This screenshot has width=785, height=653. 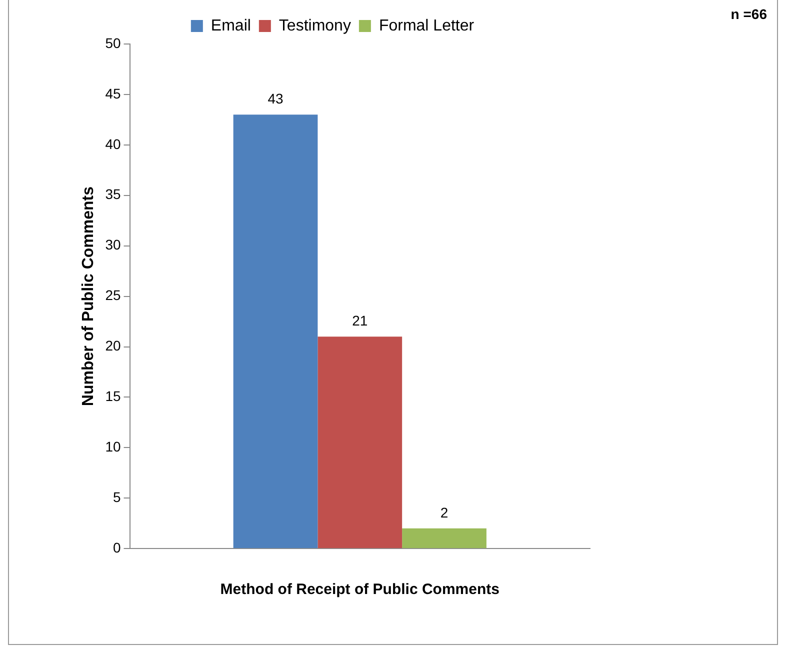 What do you see at coordinates (113, 244) in the screenshot?
I see `y-tick-label: 30` at bounding box center [113, 244].